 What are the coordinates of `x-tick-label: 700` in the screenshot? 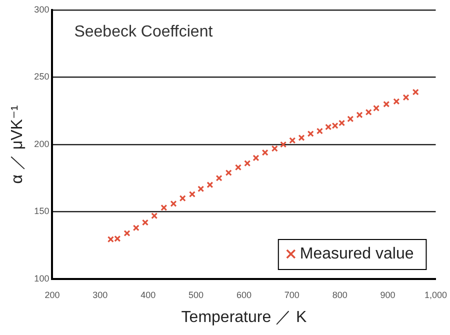 It's located at (292, 295).